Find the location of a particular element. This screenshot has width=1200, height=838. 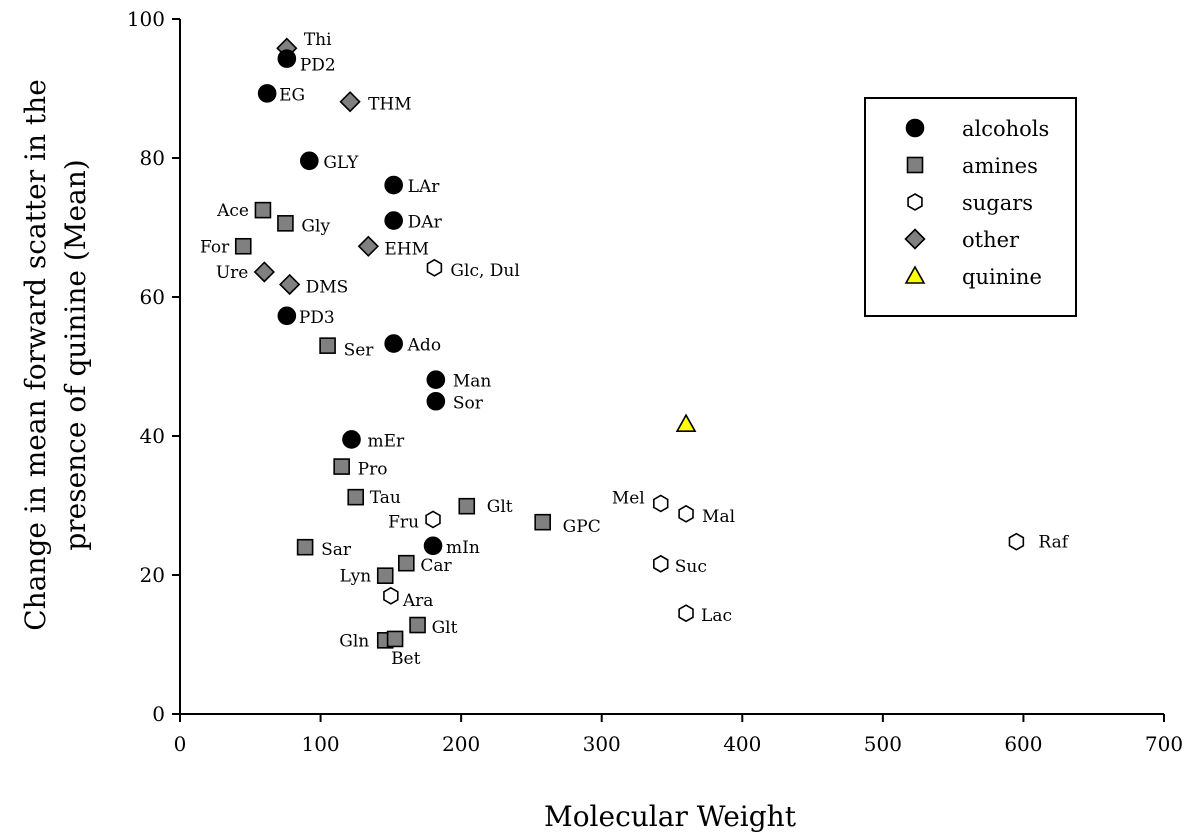

point-label: Raf is located at coordinates (1053, 543).